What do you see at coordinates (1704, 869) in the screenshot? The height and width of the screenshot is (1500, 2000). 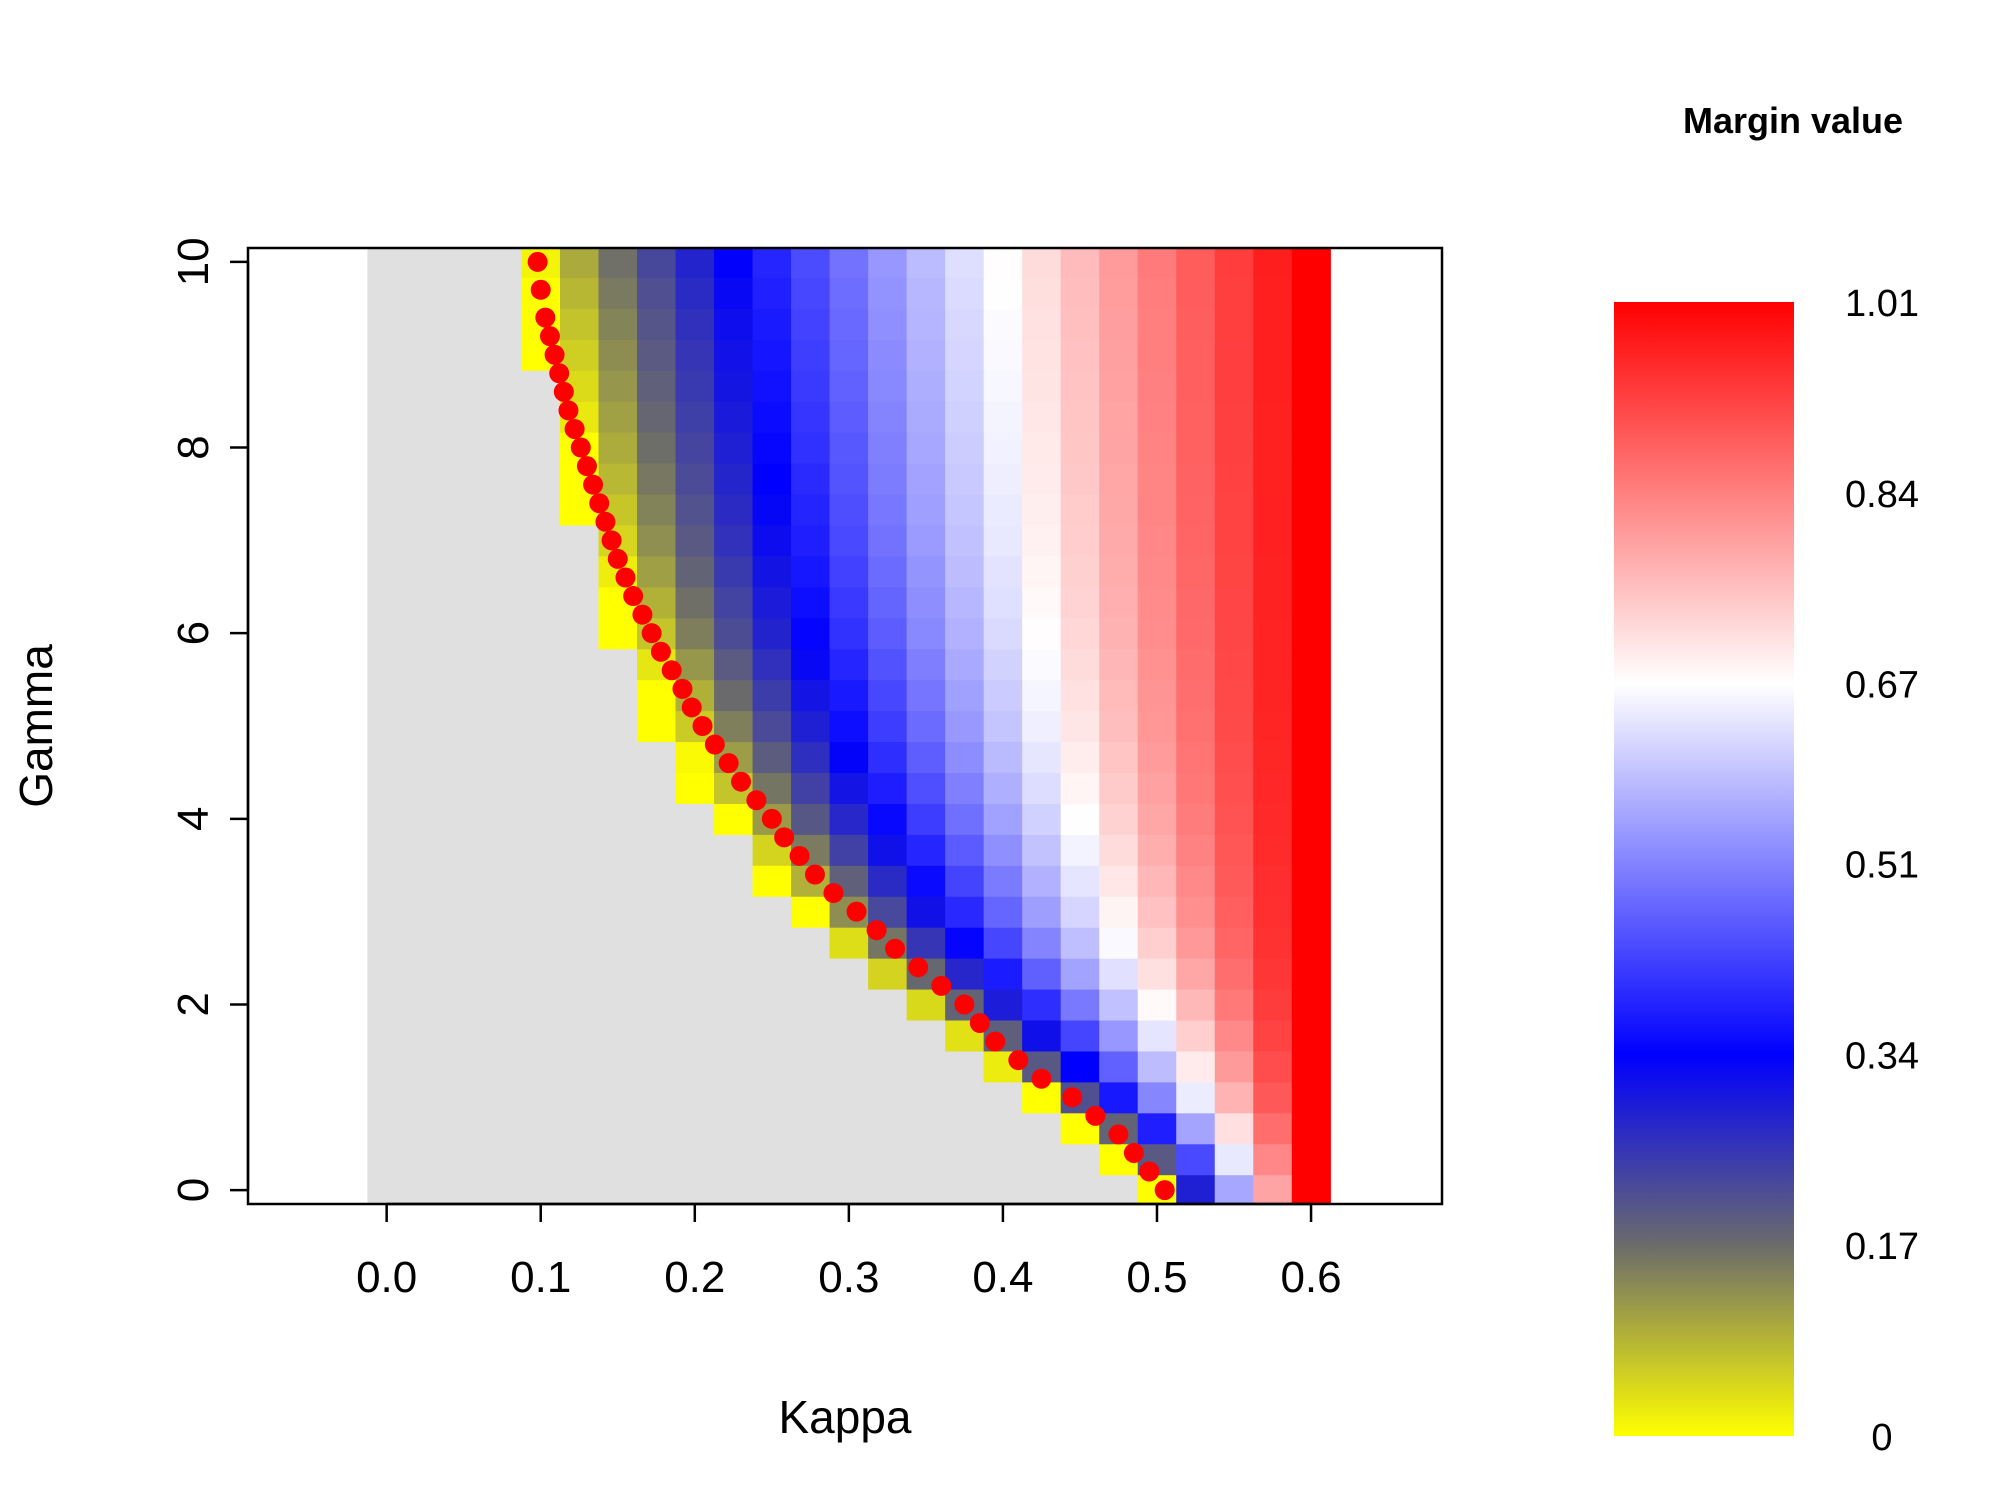 I see `color-scale-bar` at bounding box center [1704, 869].